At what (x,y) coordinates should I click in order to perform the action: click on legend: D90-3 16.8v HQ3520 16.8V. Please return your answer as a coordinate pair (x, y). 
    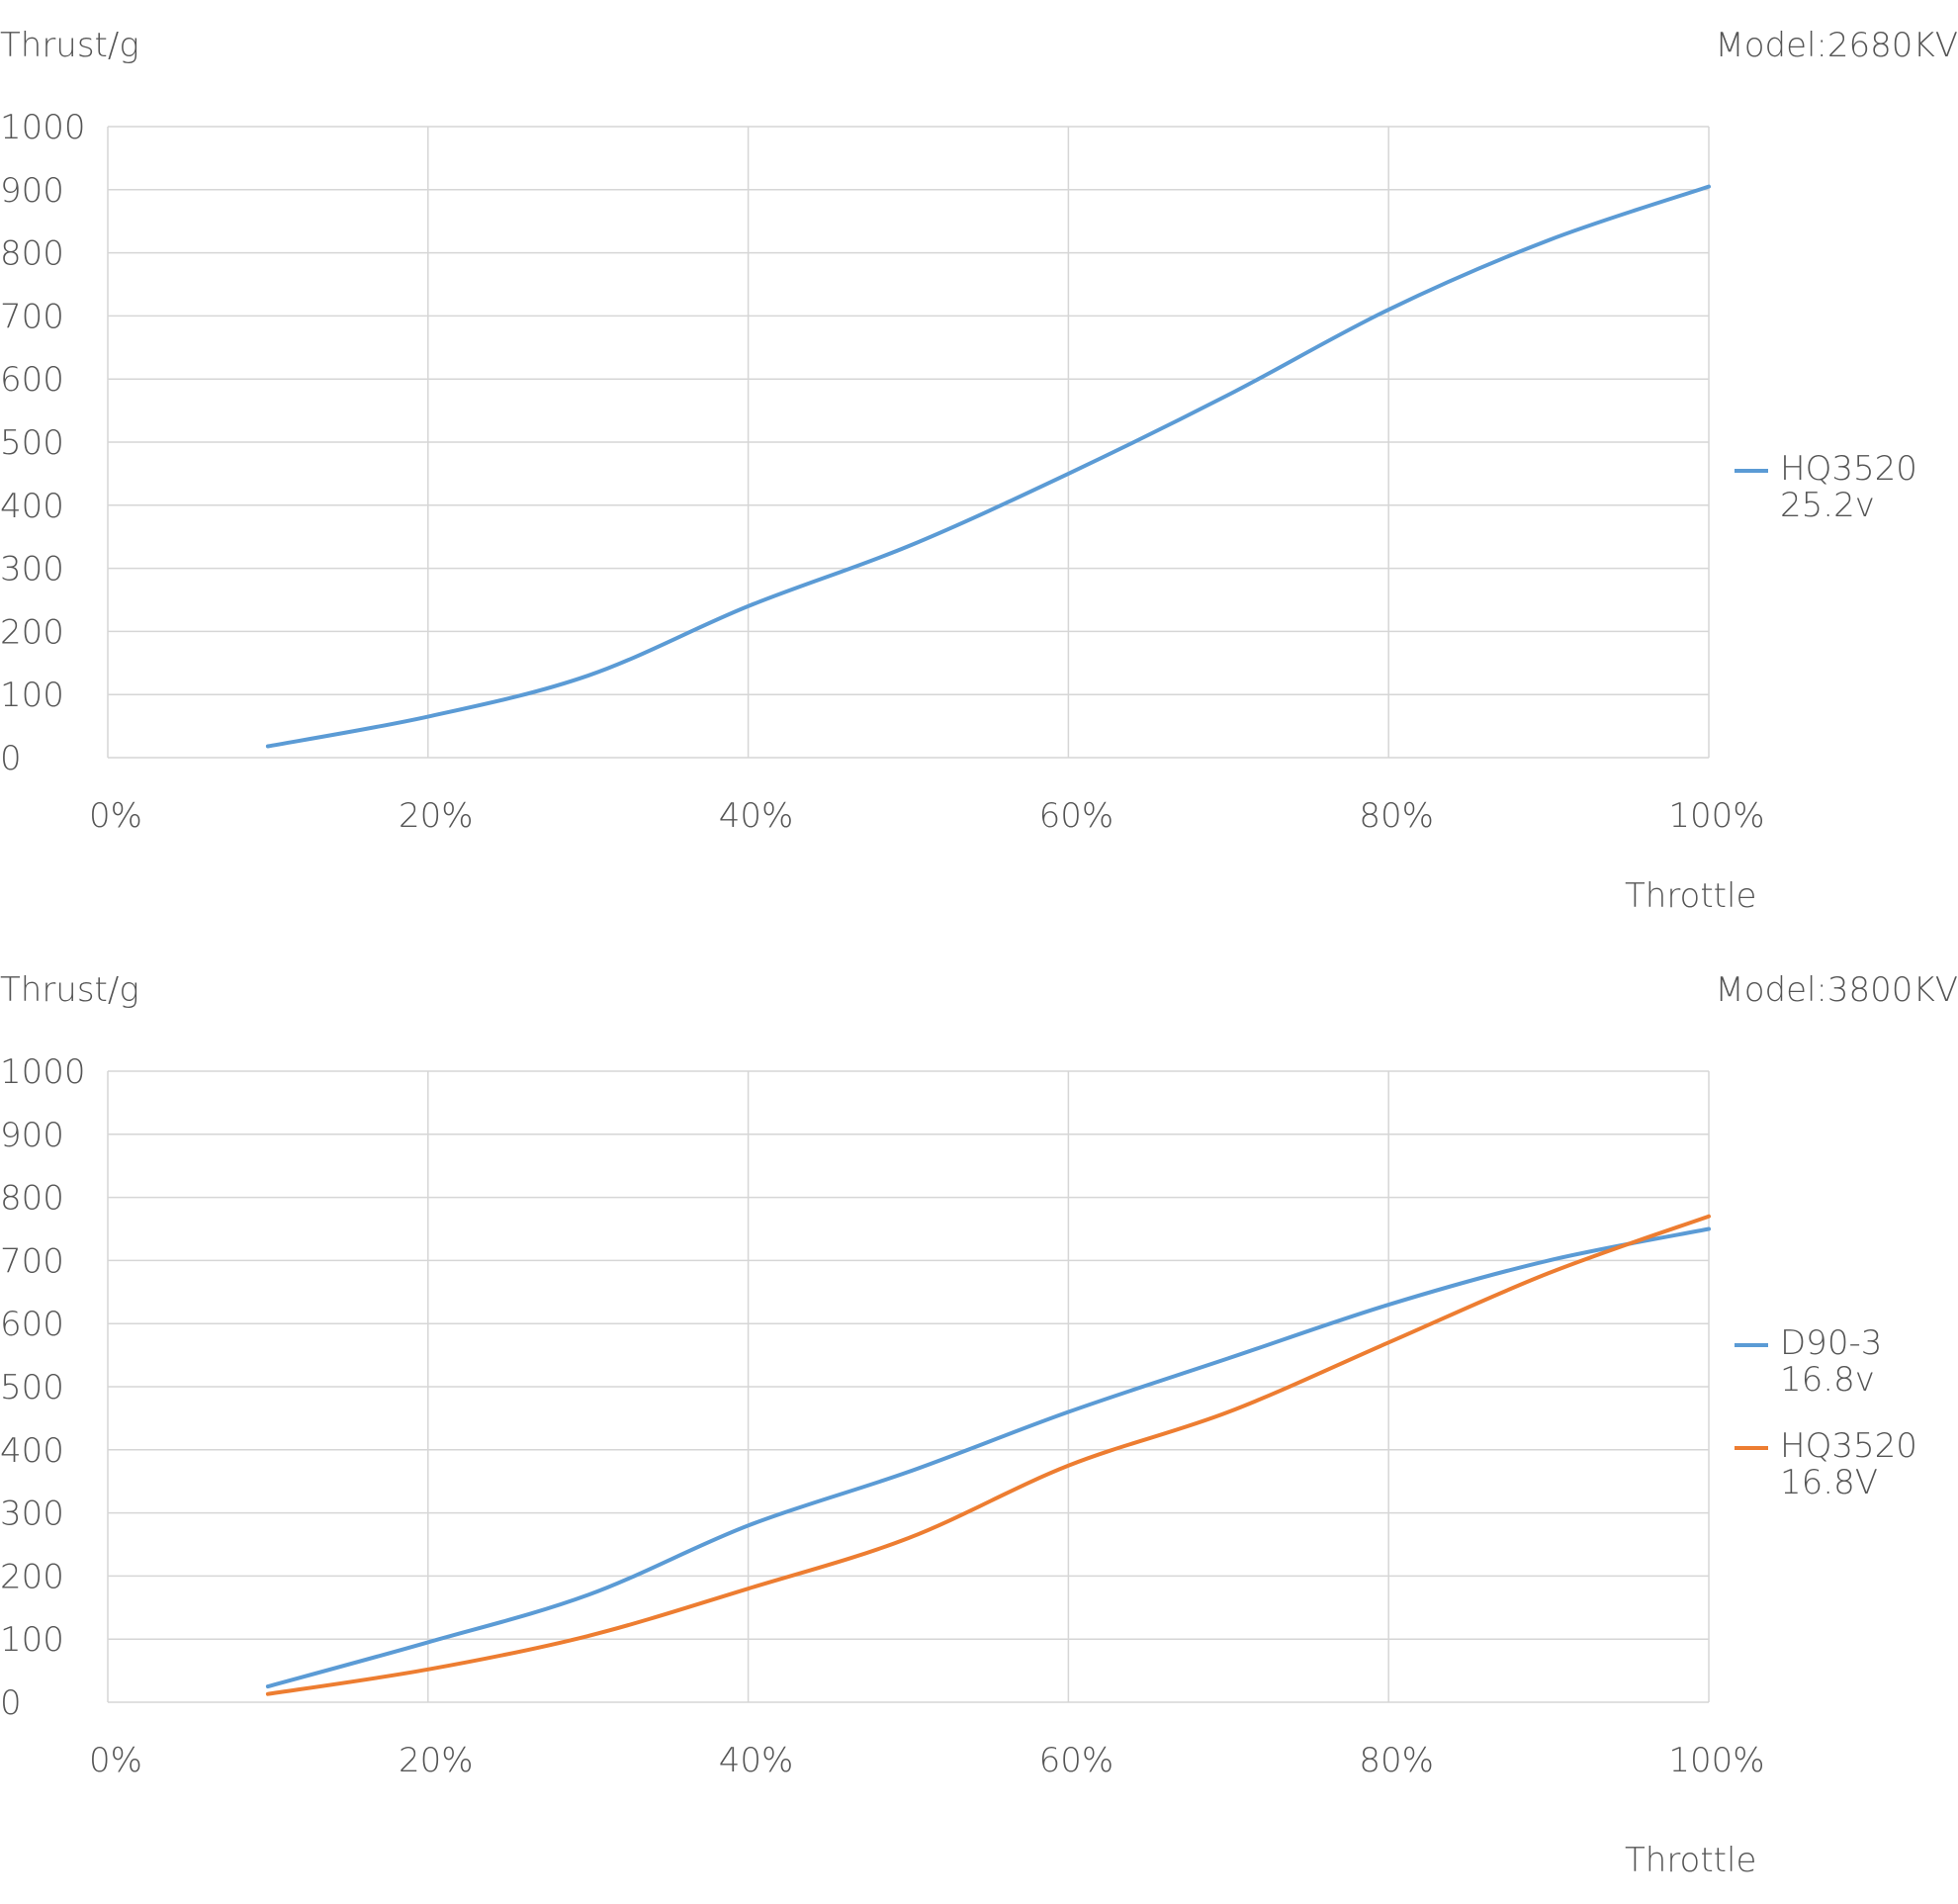
    Looking at the image, I should click on (1826, 1428).